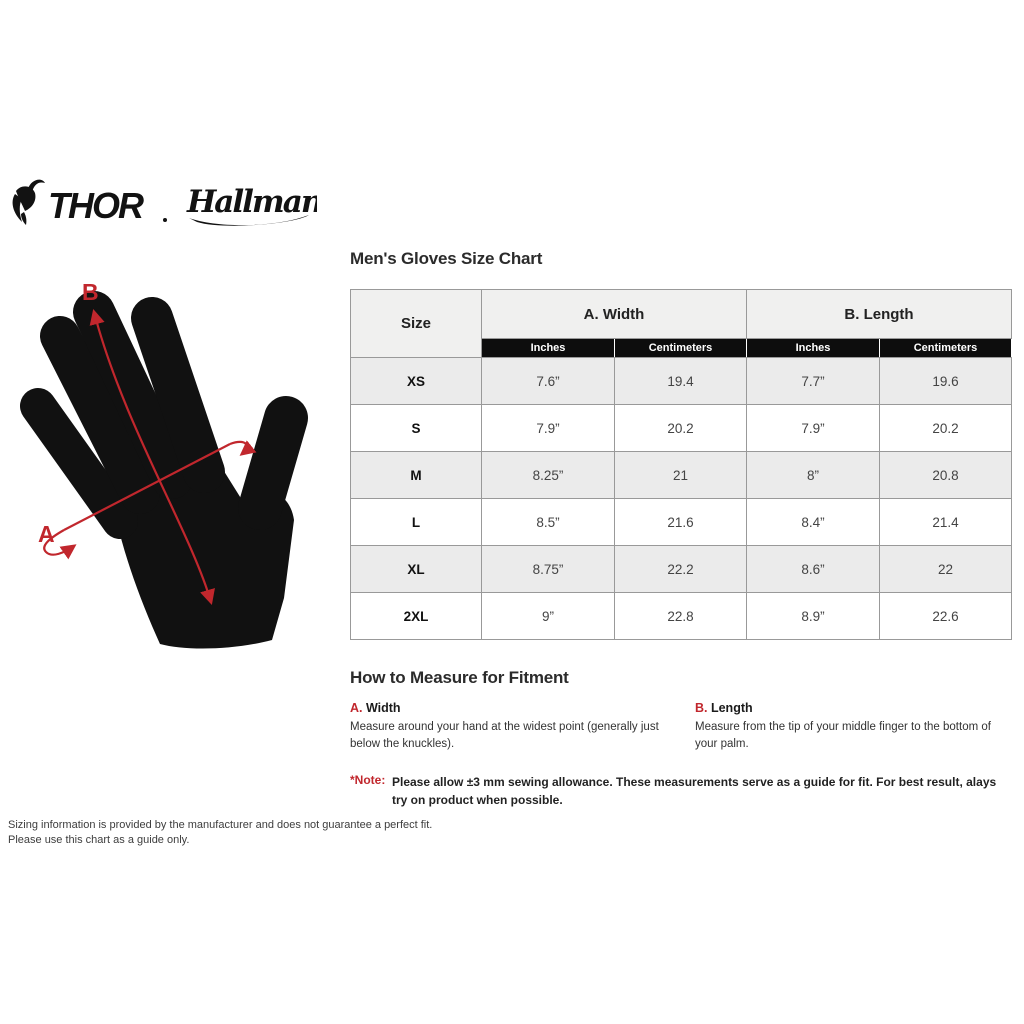  I want to click on width-cm-cell: 21, so click(680, 475).